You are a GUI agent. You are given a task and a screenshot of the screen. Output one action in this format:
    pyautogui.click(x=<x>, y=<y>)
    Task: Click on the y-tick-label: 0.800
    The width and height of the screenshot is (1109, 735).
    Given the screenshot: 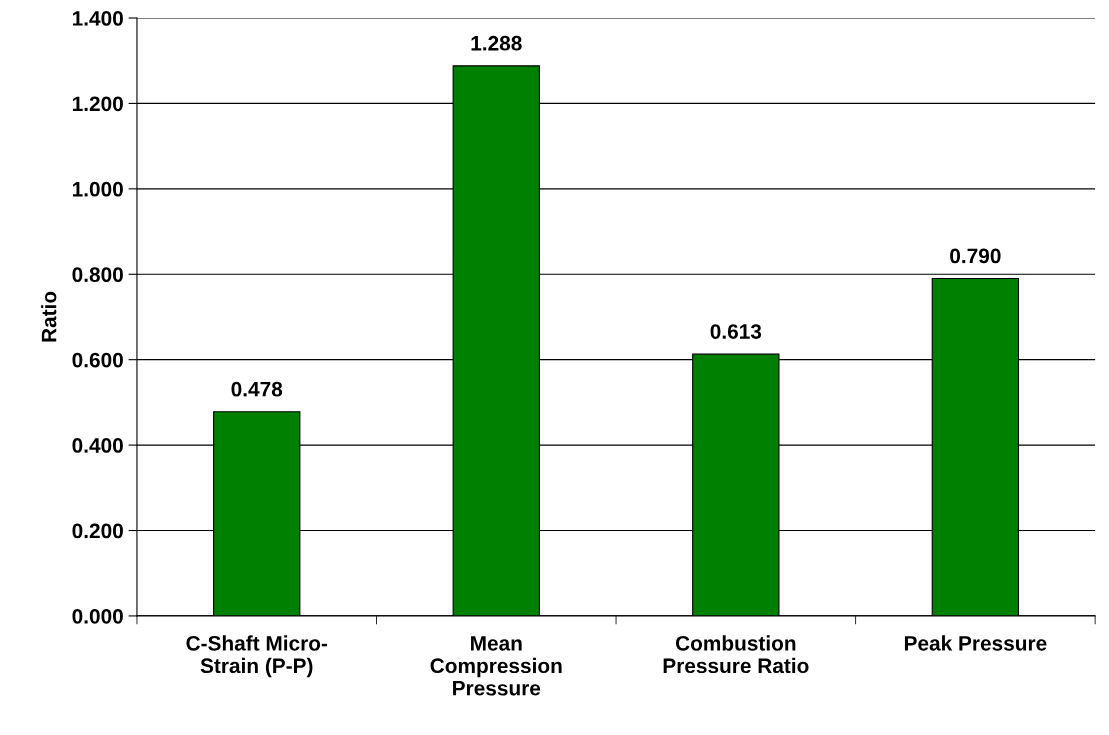 What is the action you would take?
    pyautogui.click(x=97, y=275)
    